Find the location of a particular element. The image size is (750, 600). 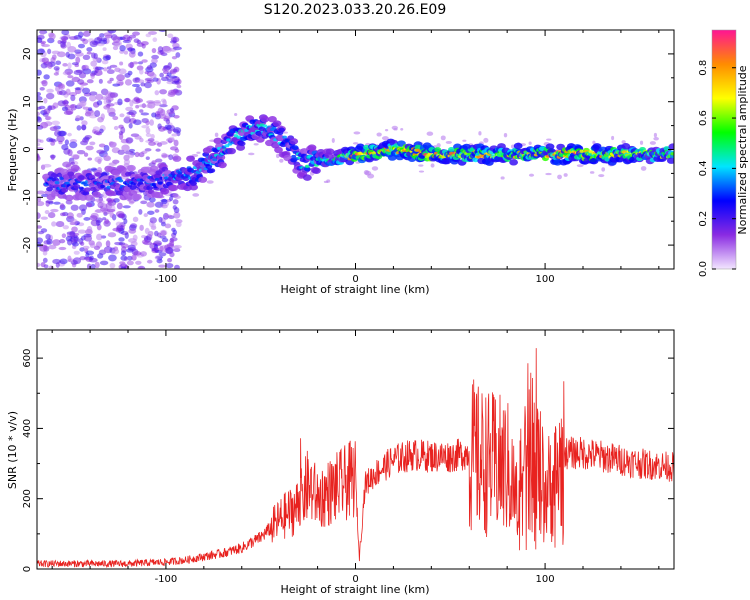

colorbar-label: Normalized spectral amplitude is located at coordinates (742, 149).